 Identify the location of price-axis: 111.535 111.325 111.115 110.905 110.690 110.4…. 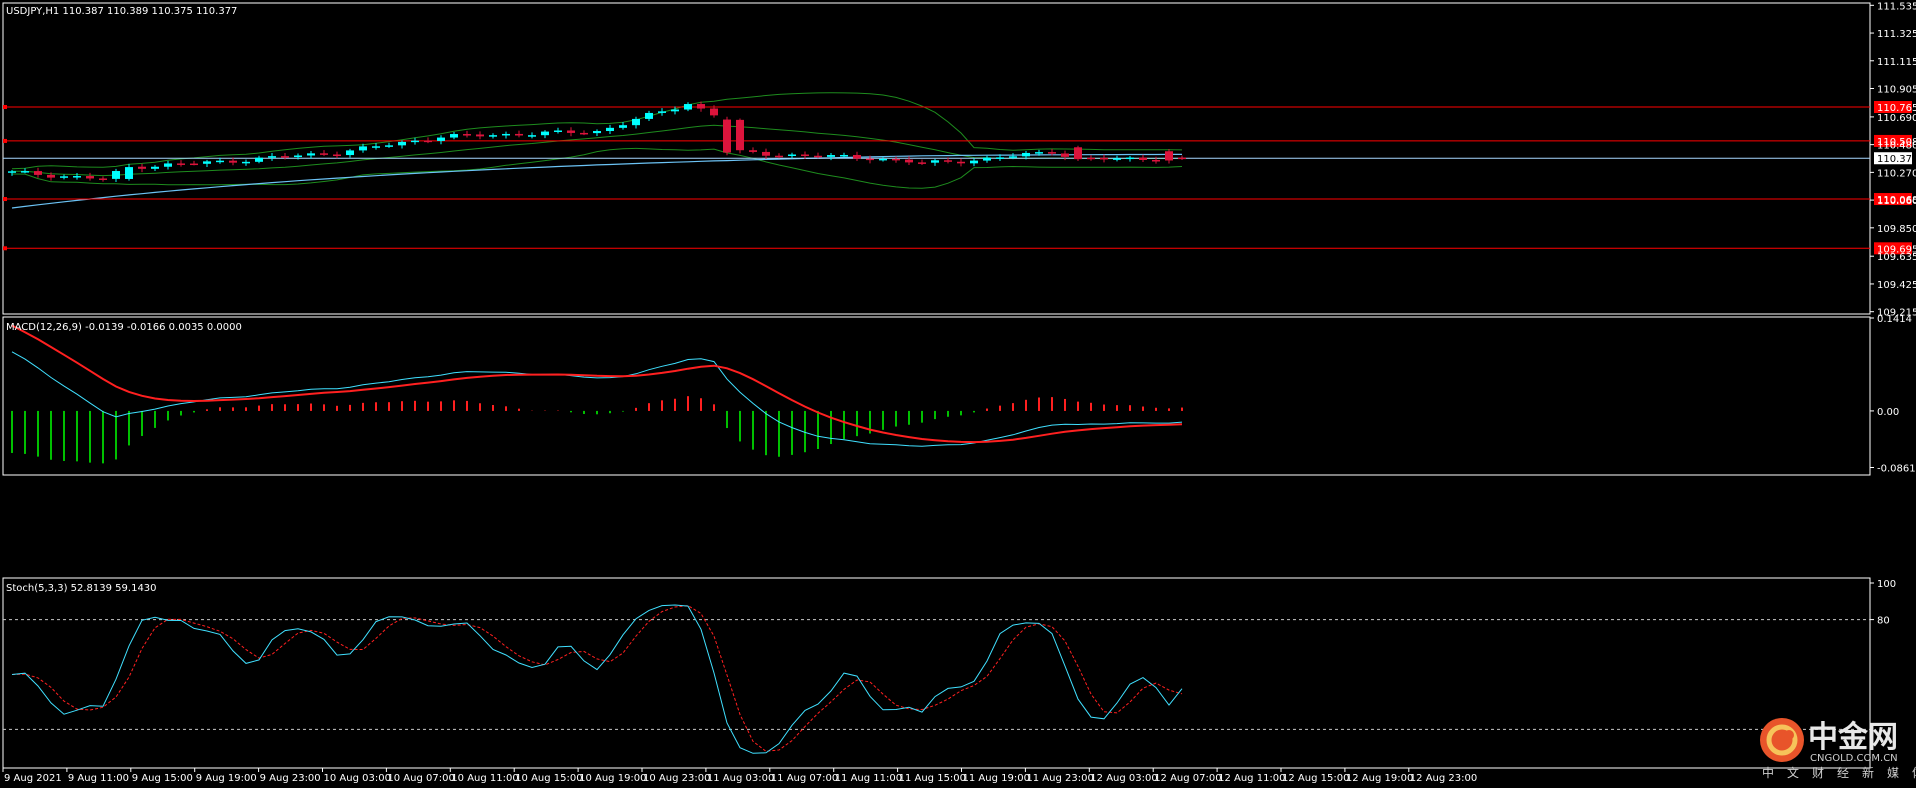
(1893, 160).